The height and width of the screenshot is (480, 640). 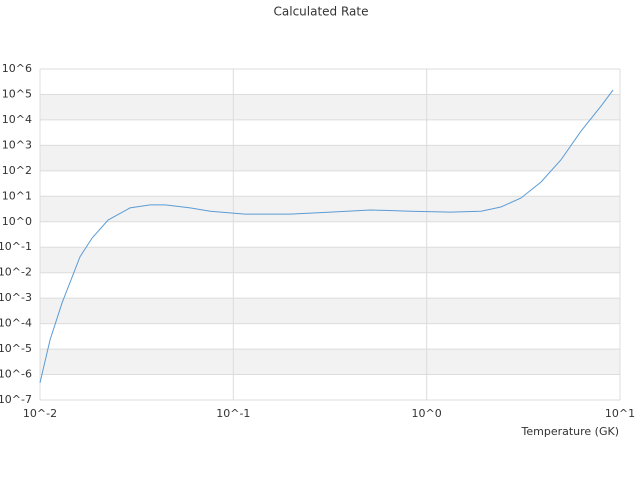 What do you see at coordinates (570, 431) in the screenshot?
I see `x-axis-label: Temperature (GK)` at bounding box center [570, 431].